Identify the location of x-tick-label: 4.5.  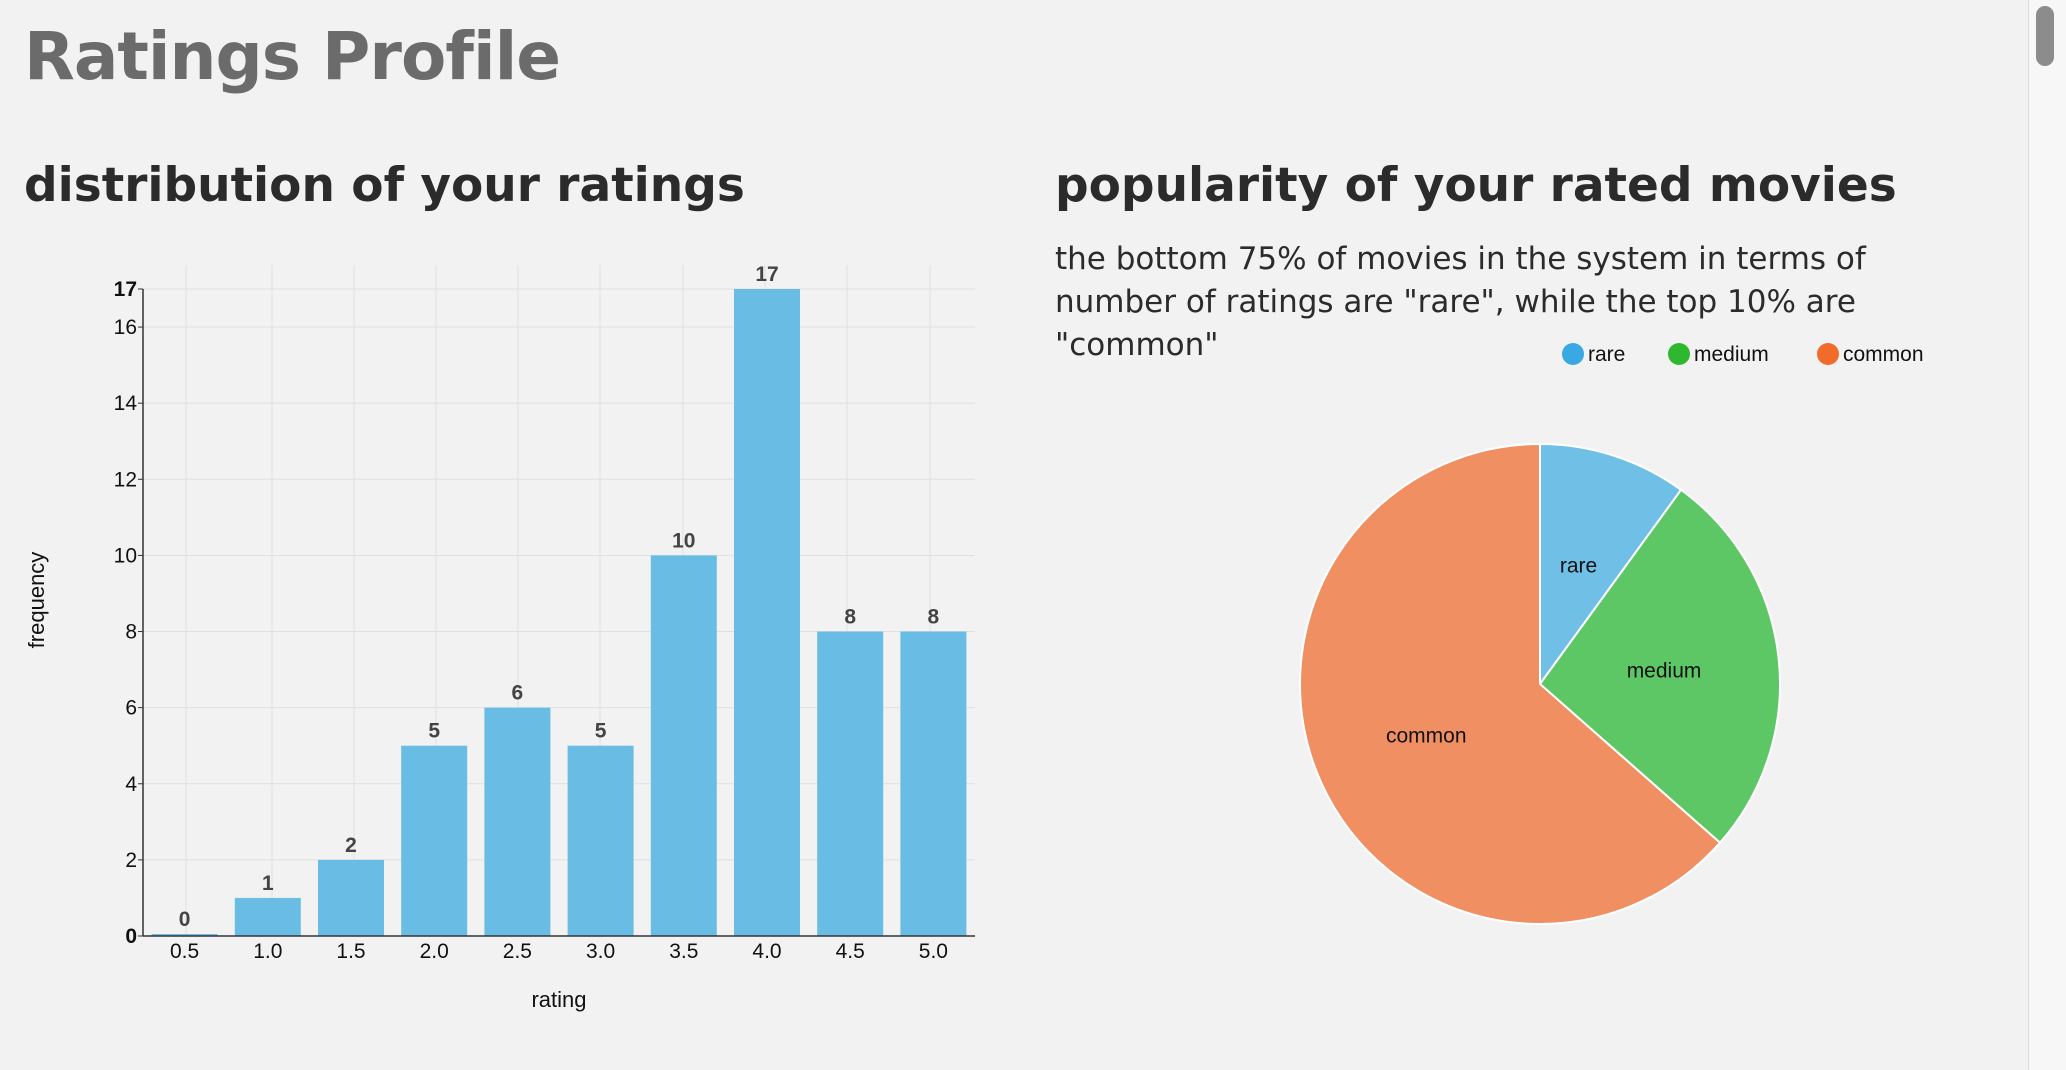
(850, 951).